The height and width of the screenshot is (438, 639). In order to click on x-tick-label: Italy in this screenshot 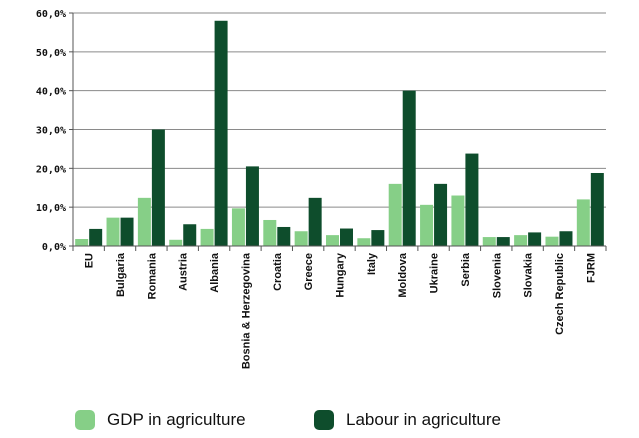, I will do `click(372, 263)`.